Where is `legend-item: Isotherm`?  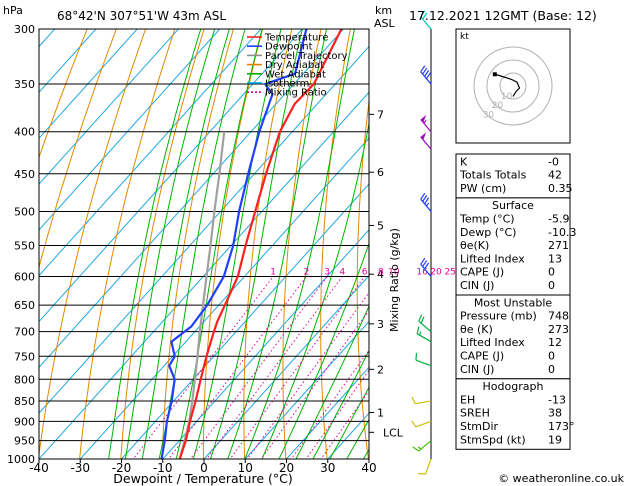
legend-item: Isotherm is located at coordinates (278, 84).